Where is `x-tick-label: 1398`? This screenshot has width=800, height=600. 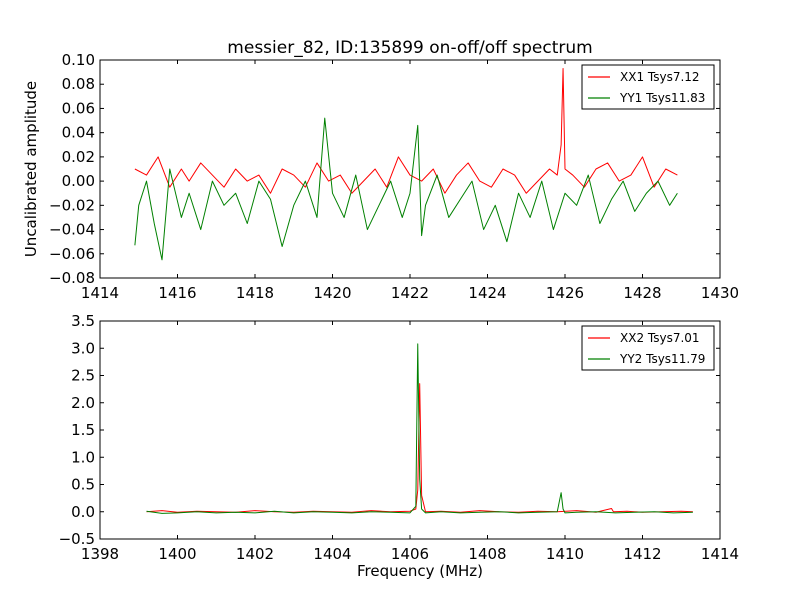
x-tick-label: 1398 is located at coordinates (100, 554).